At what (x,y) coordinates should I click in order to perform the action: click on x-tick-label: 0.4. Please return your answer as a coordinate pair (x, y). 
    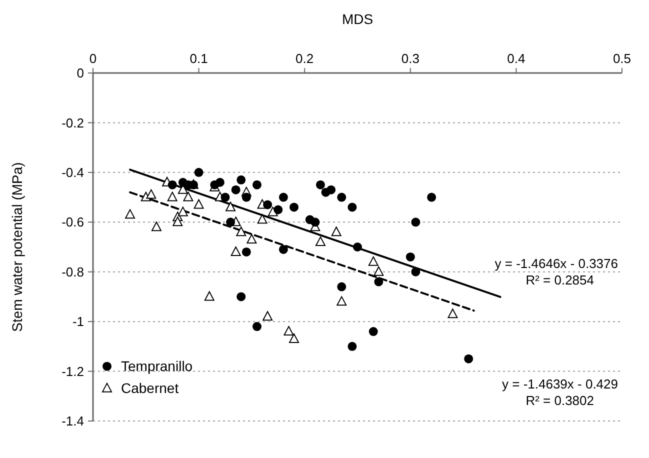
    Looking at the image, I should click on (516, 58).